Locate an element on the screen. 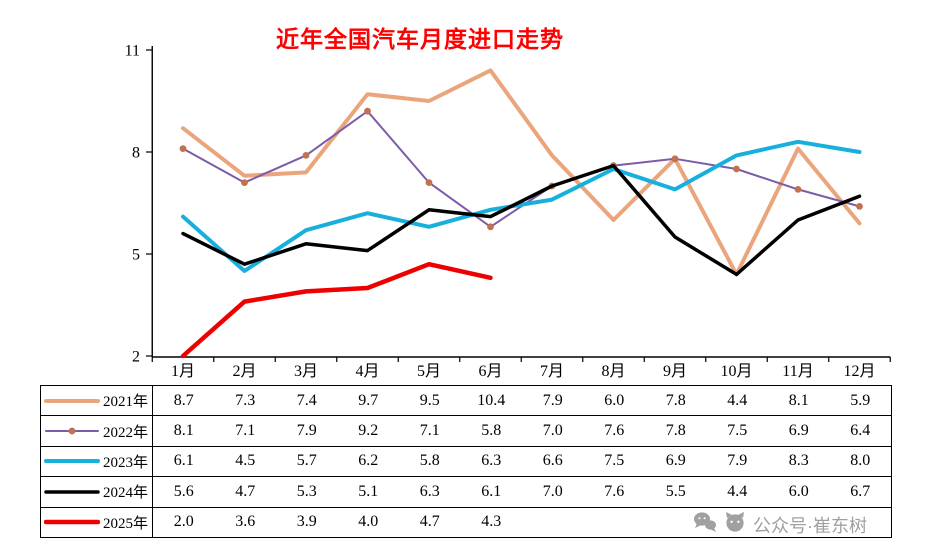 The image size is (925, 550). legend-cell: 2023年 is located at coordinates (97, 461).